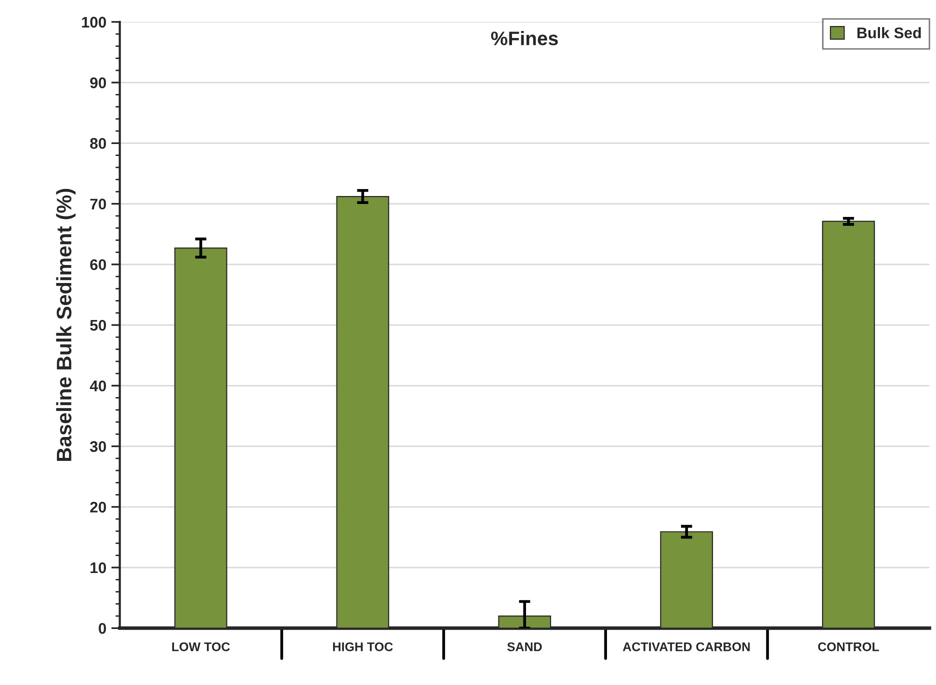 The image size is (936, 685). What do you see at coordinates (201, 647) in the screenshot?
I see `x-tick-label: LOW TOC` at bounding box center [201, 647].